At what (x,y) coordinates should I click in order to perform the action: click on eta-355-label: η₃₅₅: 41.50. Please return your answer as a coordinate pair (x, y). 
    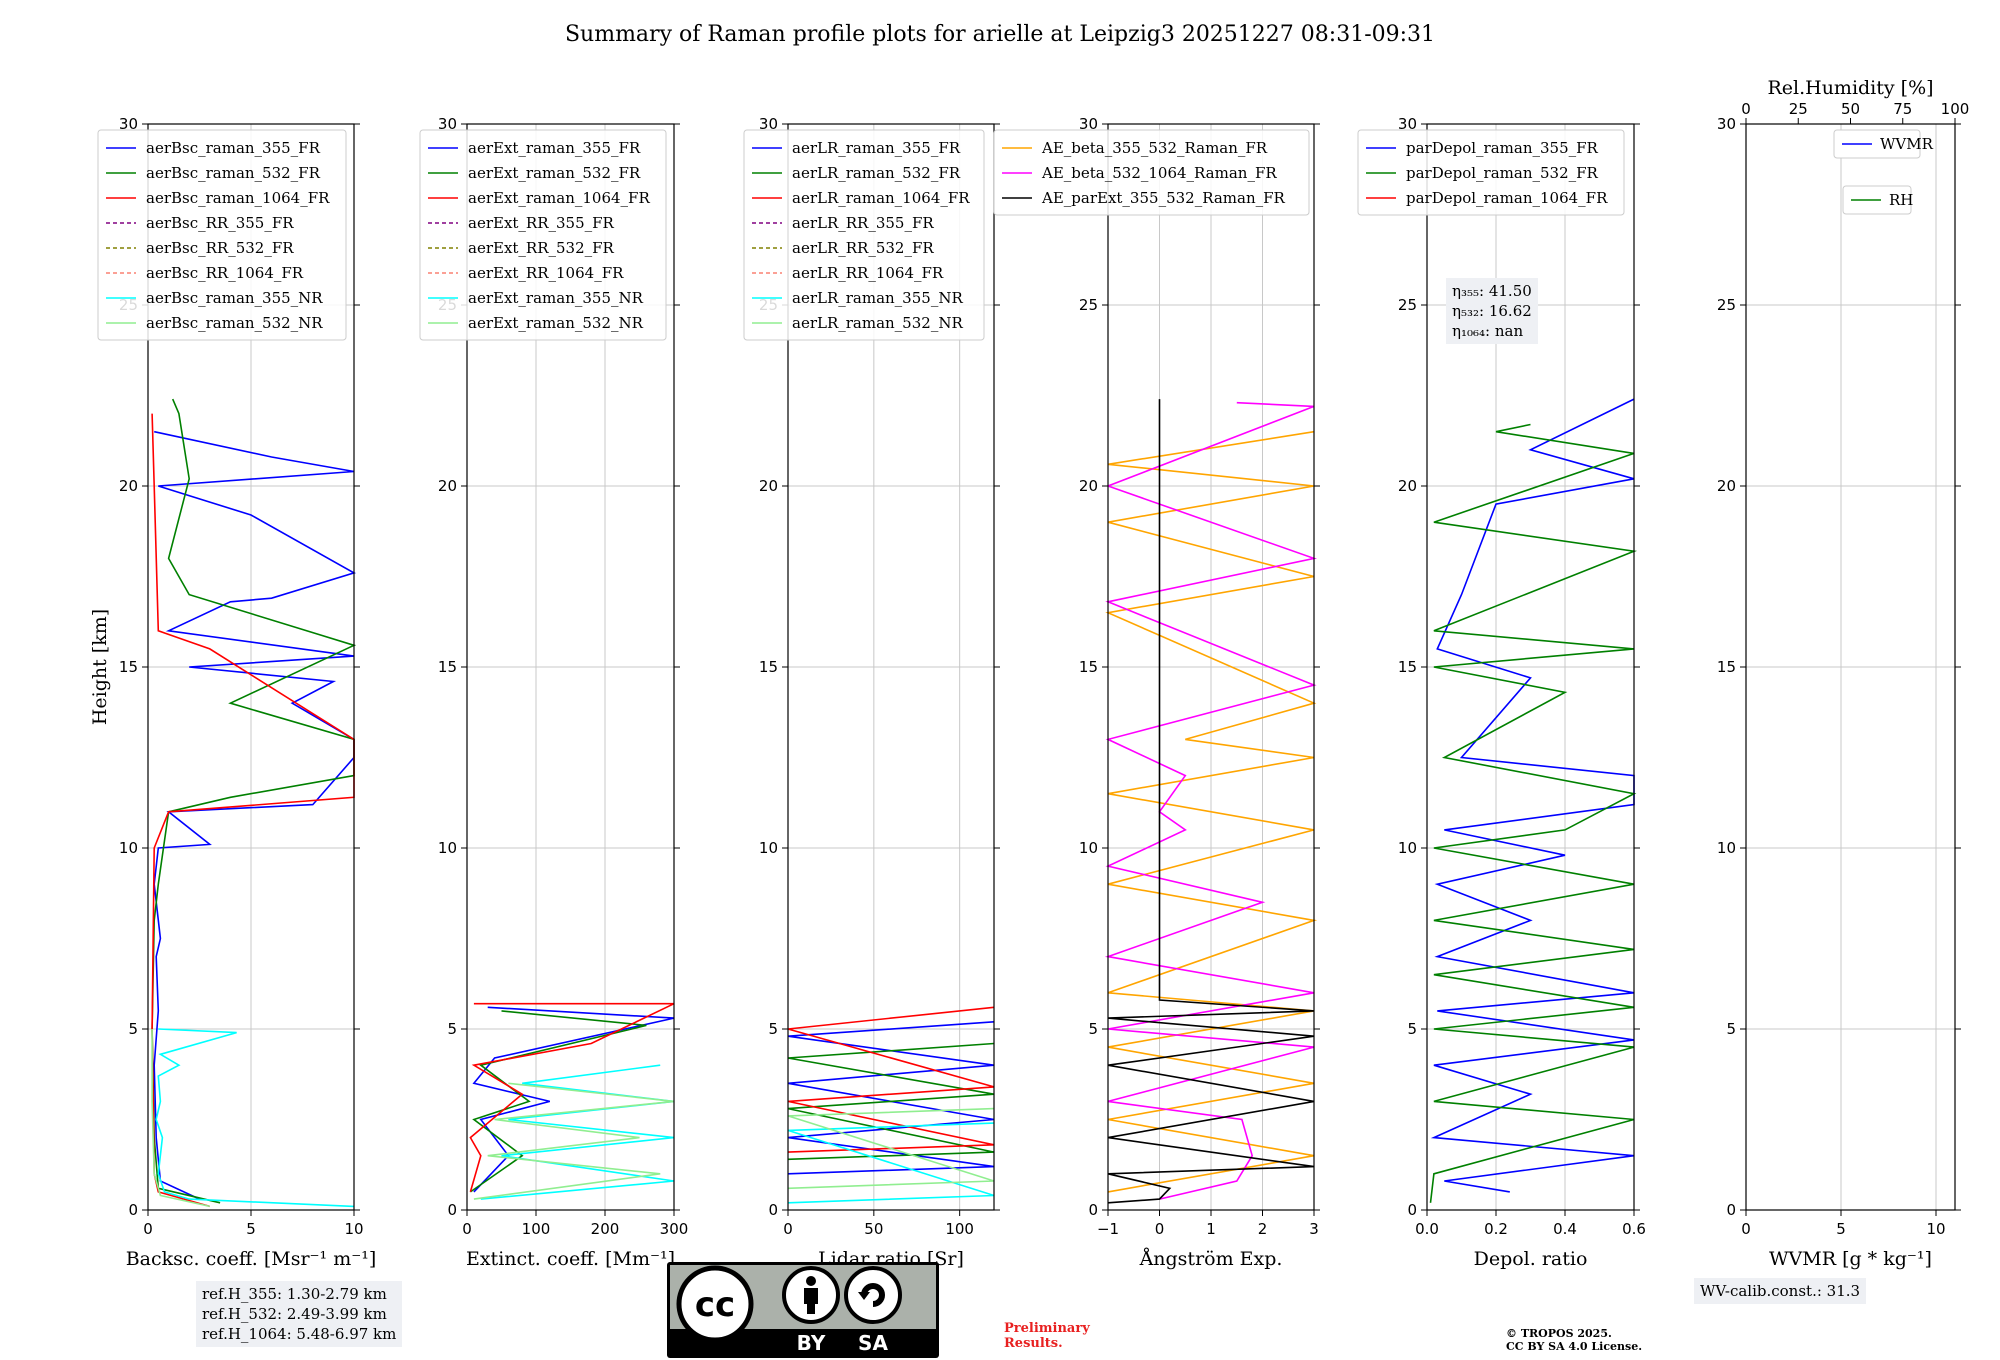
    Looking at the image, I should click on (1492, 291).